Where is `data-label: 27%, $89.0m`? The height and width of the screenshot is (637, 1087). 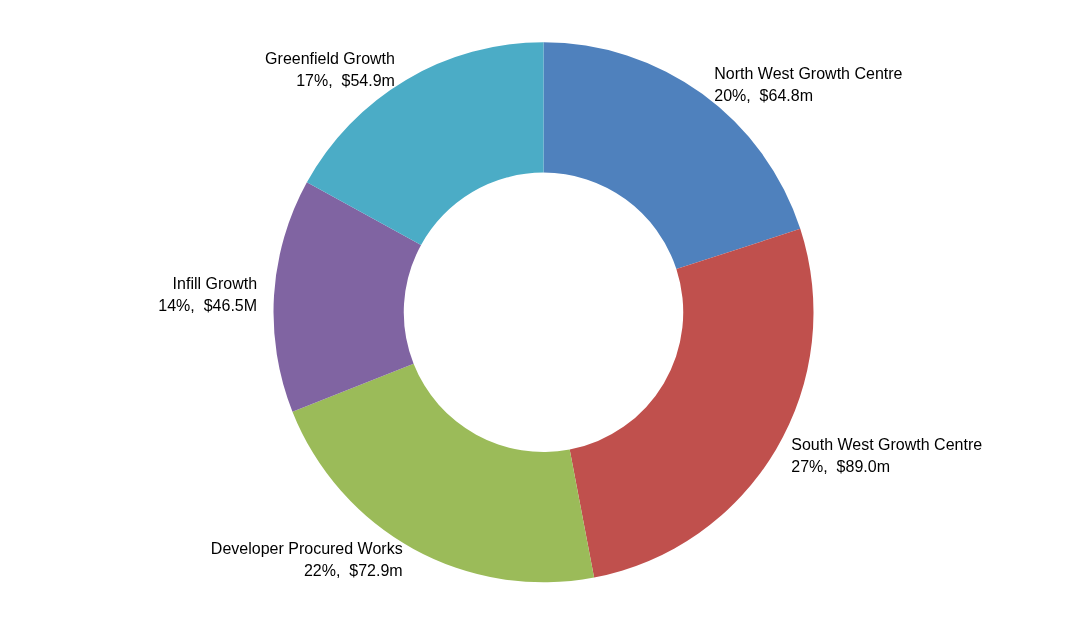
data-label: 27%, $89.0m is located at coordinates (840, 467).